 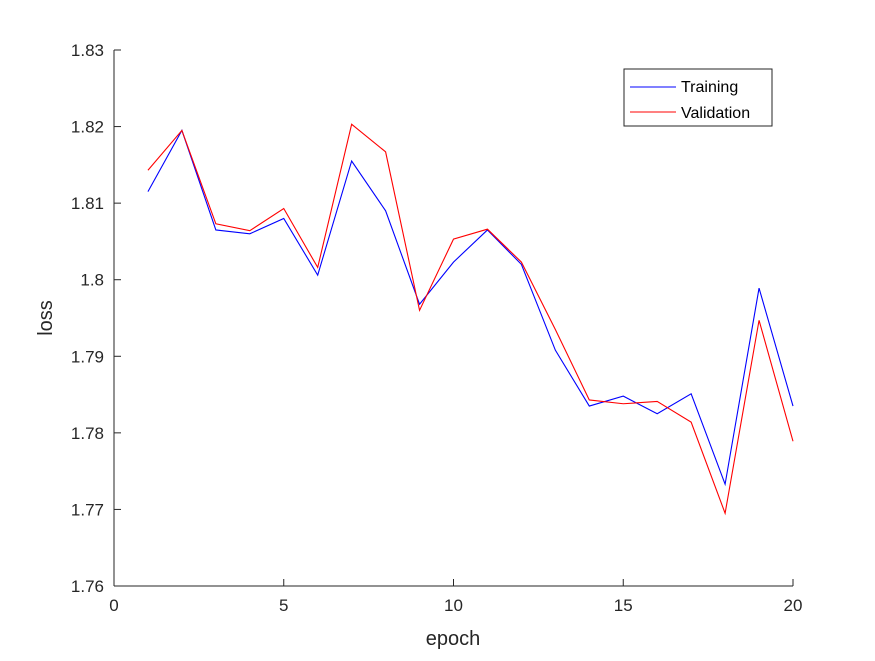 I want to click on y-tick-label: 1.82, so click(x=87, y=127).